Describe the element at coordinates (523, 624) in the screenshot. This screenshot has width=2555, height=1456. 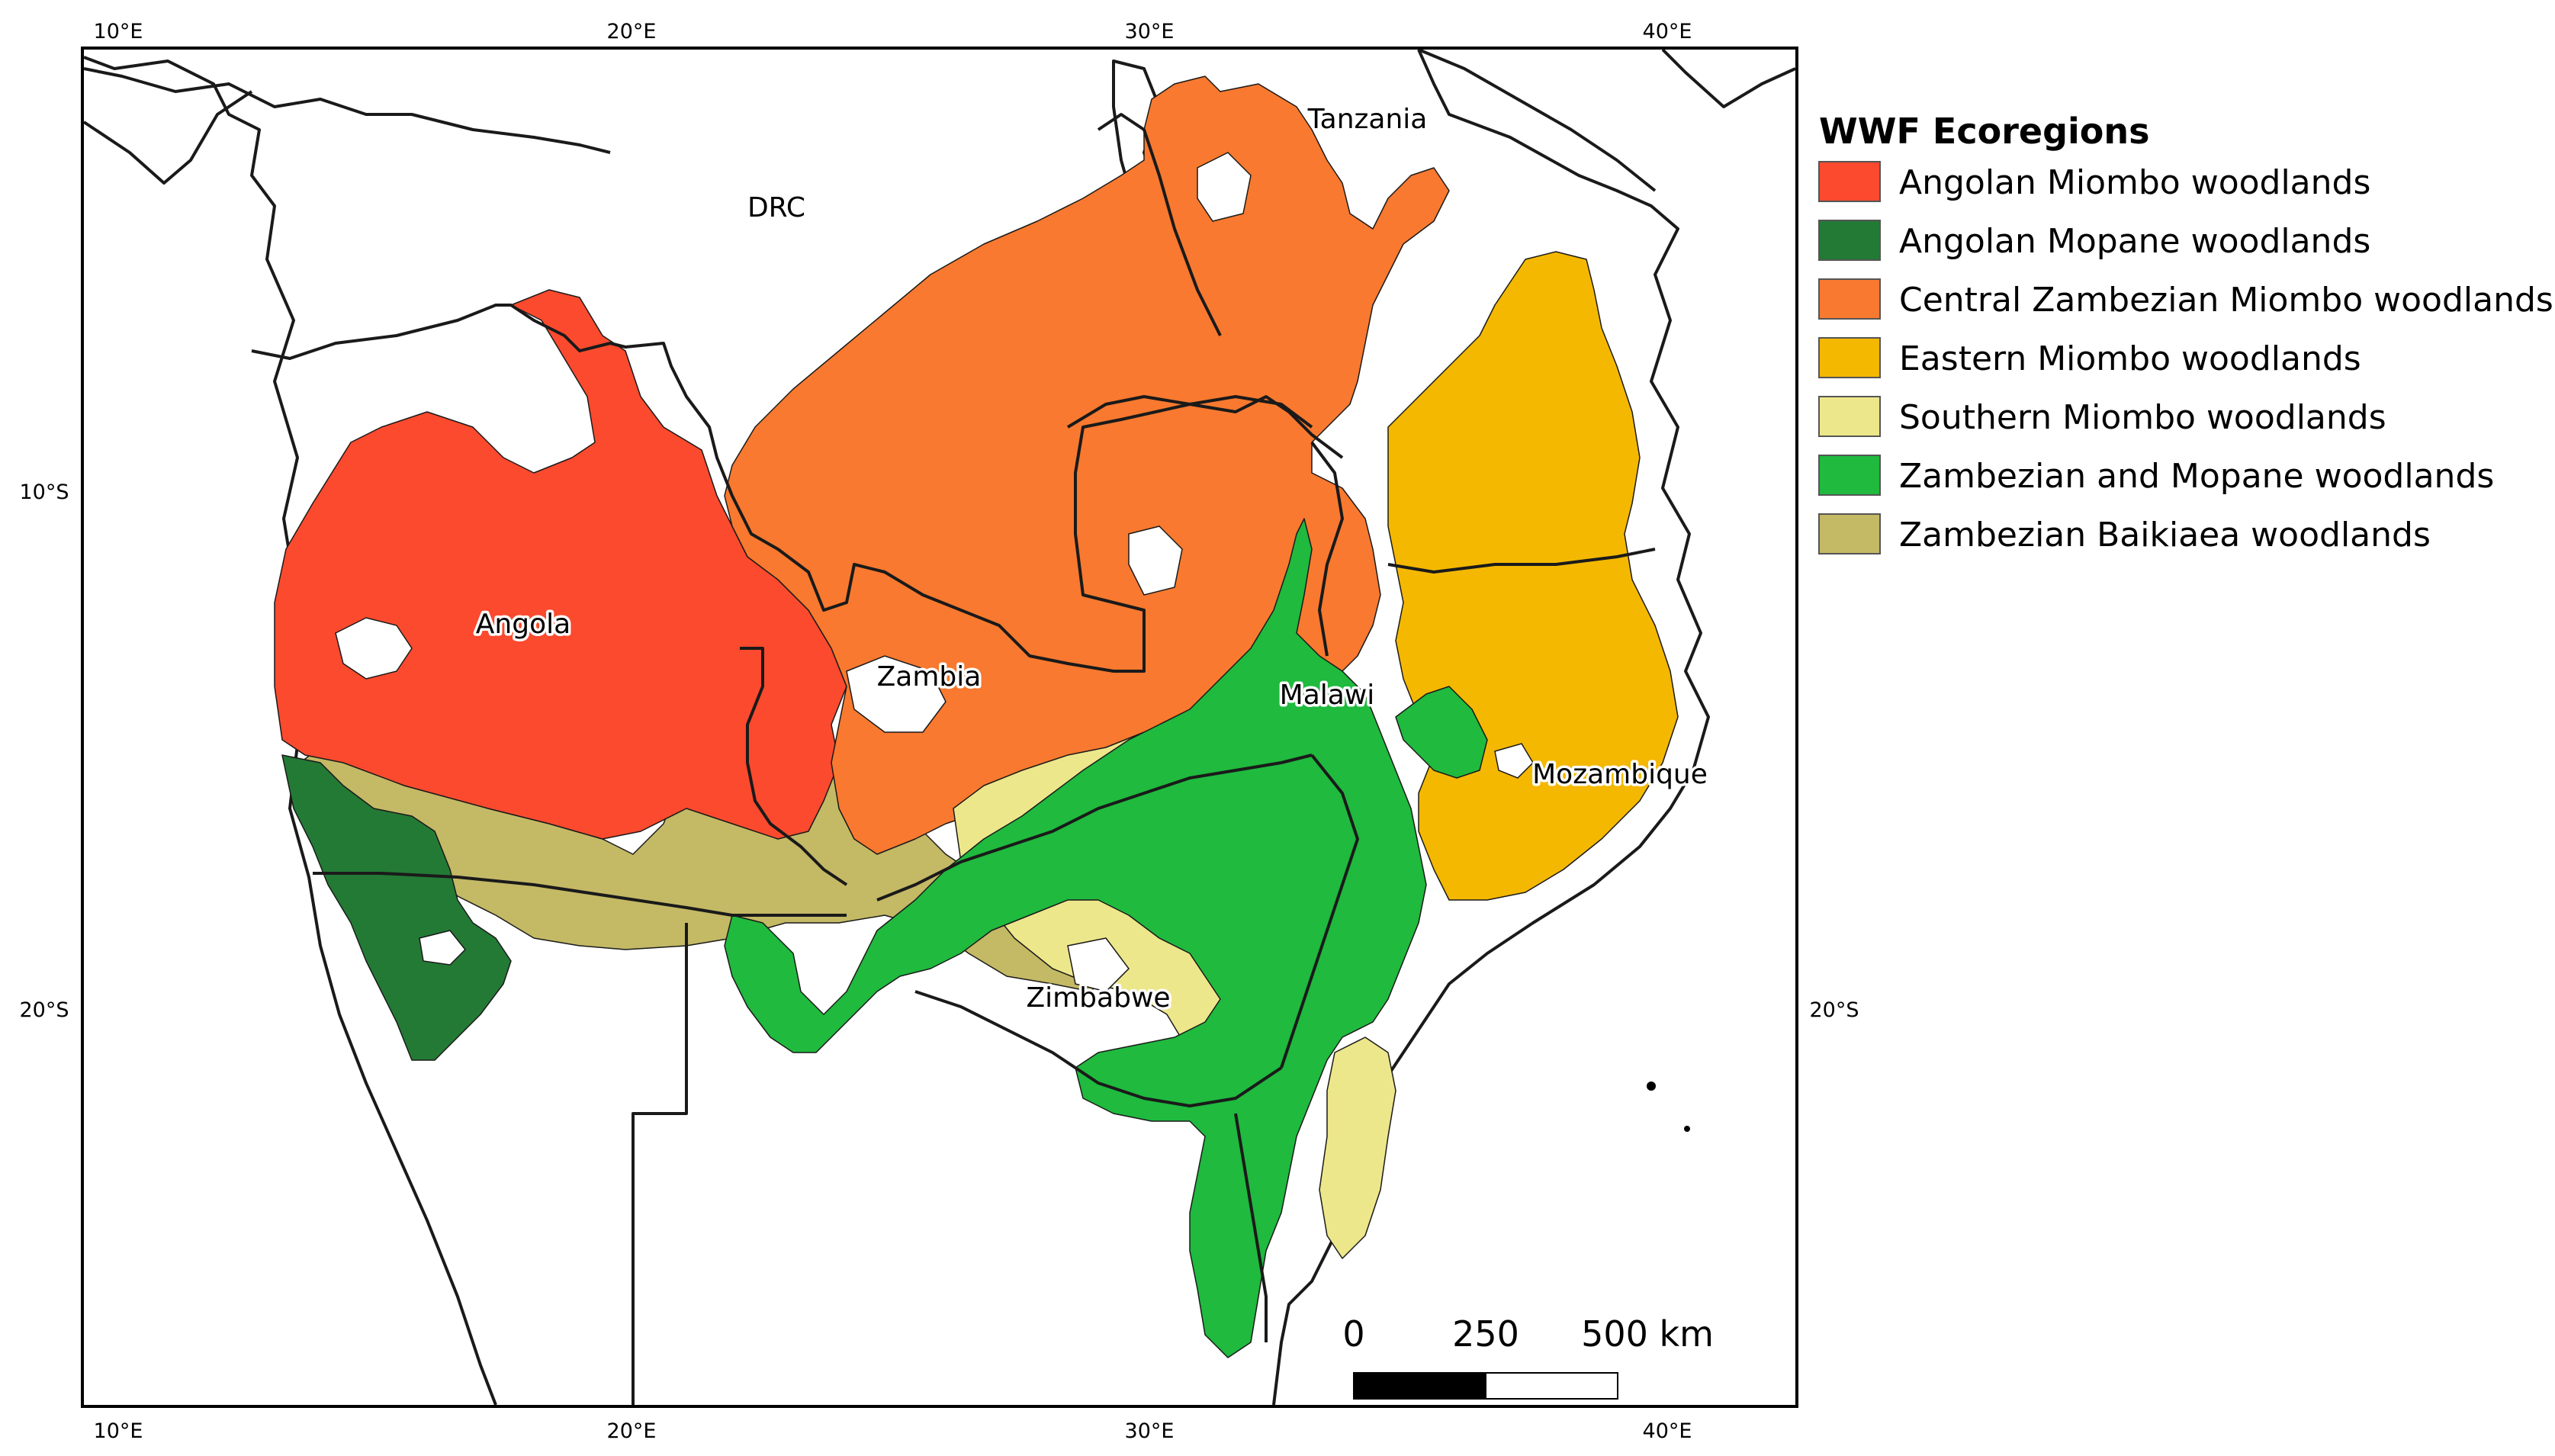
I see `label-angola: Angola` at that location.